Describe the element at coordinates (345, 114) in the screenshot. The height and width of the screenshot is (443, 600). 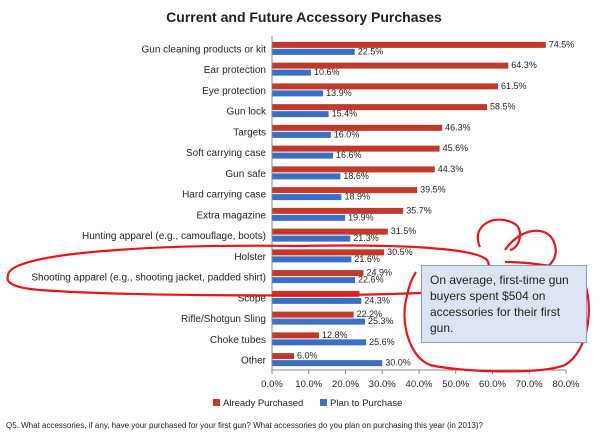
I see `data-label: 15.4%` at that location.